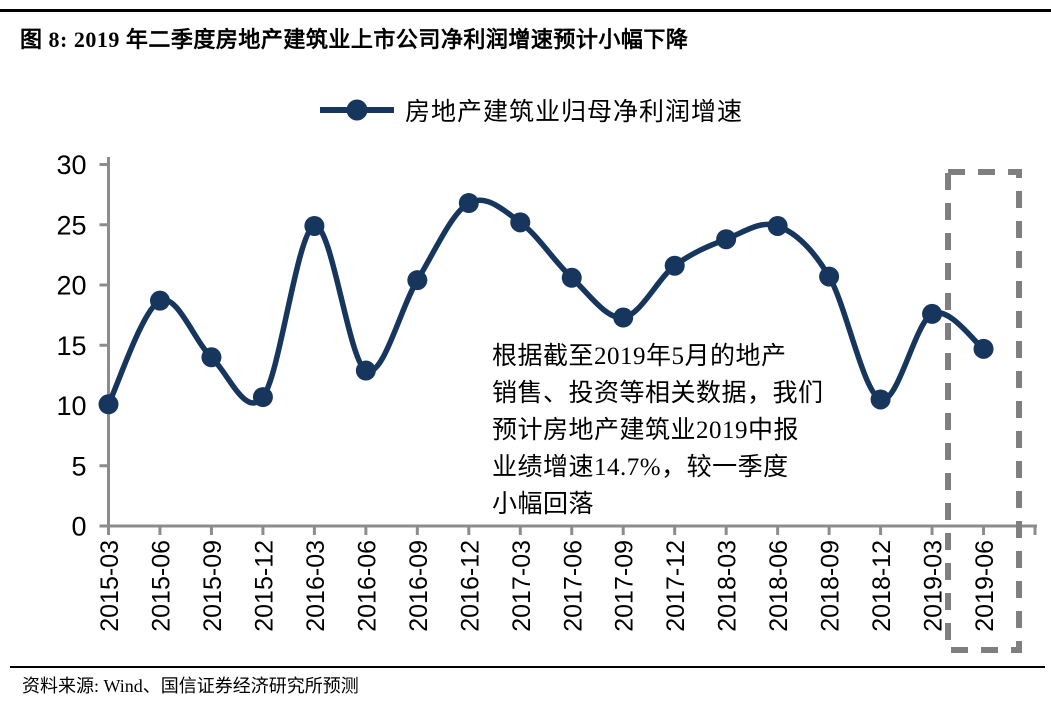 The image size is (1051, 703). I want to click on annotation-line: 预计房地产建筑业2019中报, so click(646, 430).